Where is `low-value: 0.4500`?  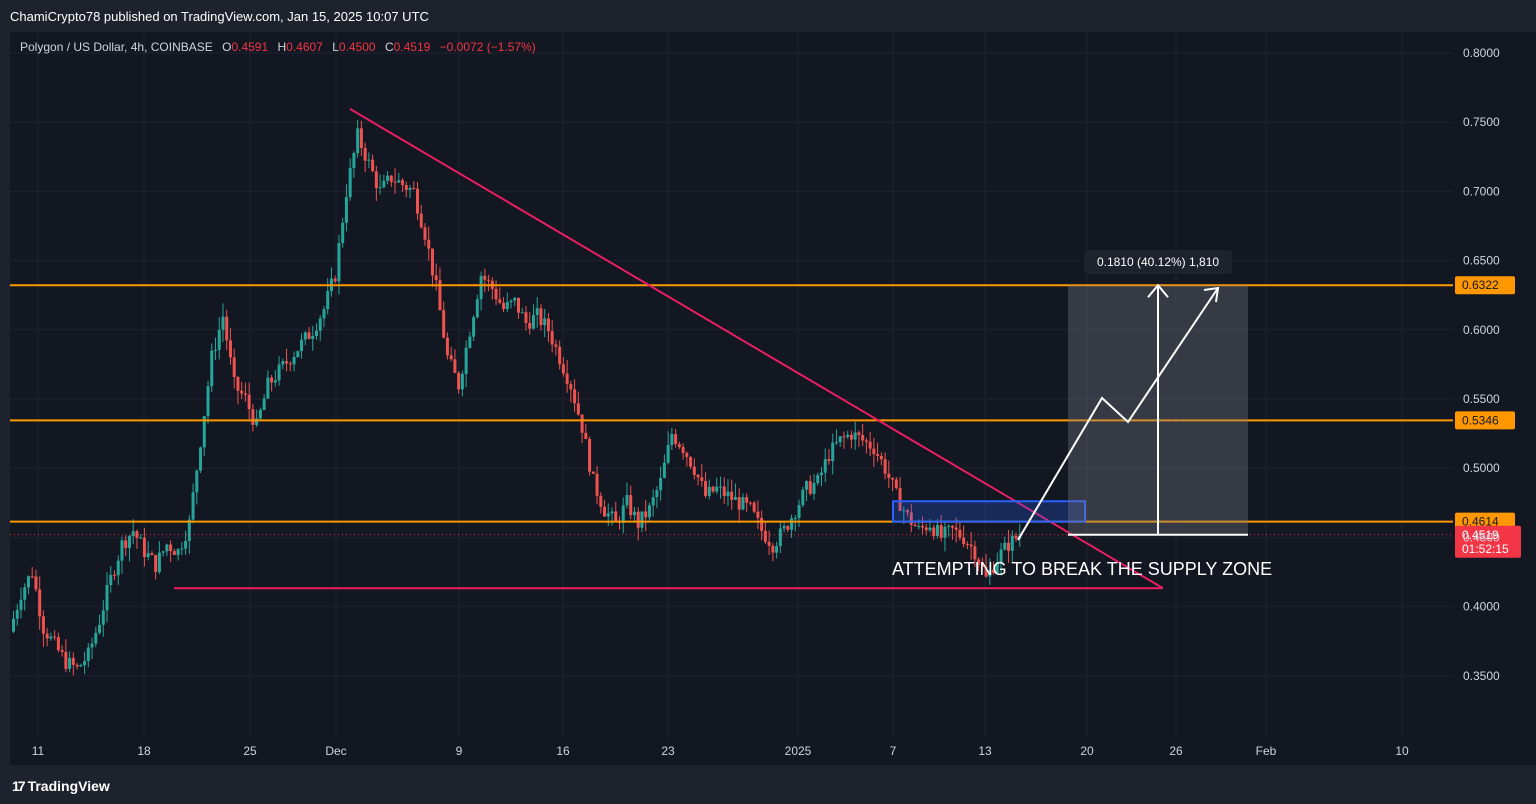
low-value: 0.4500 is located at coordinates (357, 47).